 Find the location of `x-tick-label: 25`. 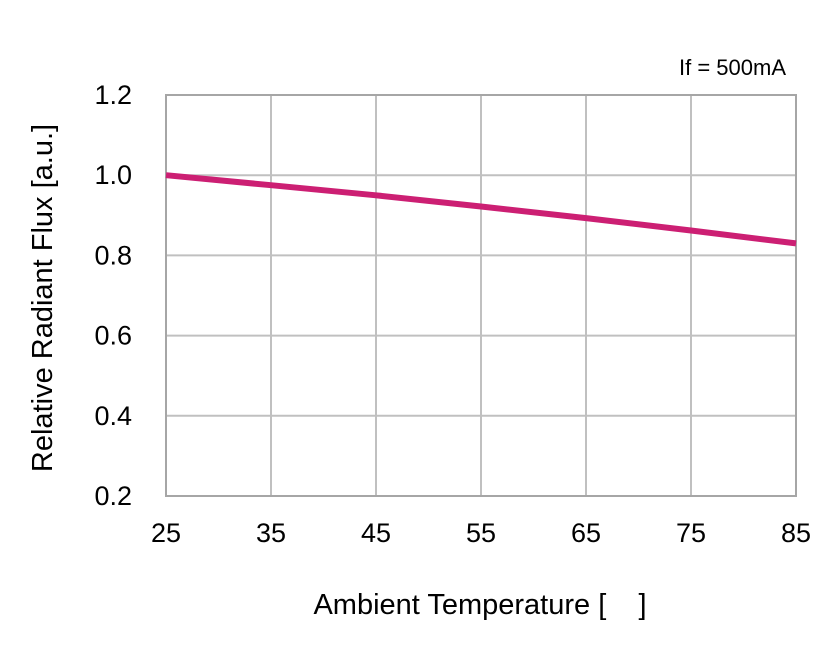

x-tick-label: 25 is located at coordinates (166, 533).